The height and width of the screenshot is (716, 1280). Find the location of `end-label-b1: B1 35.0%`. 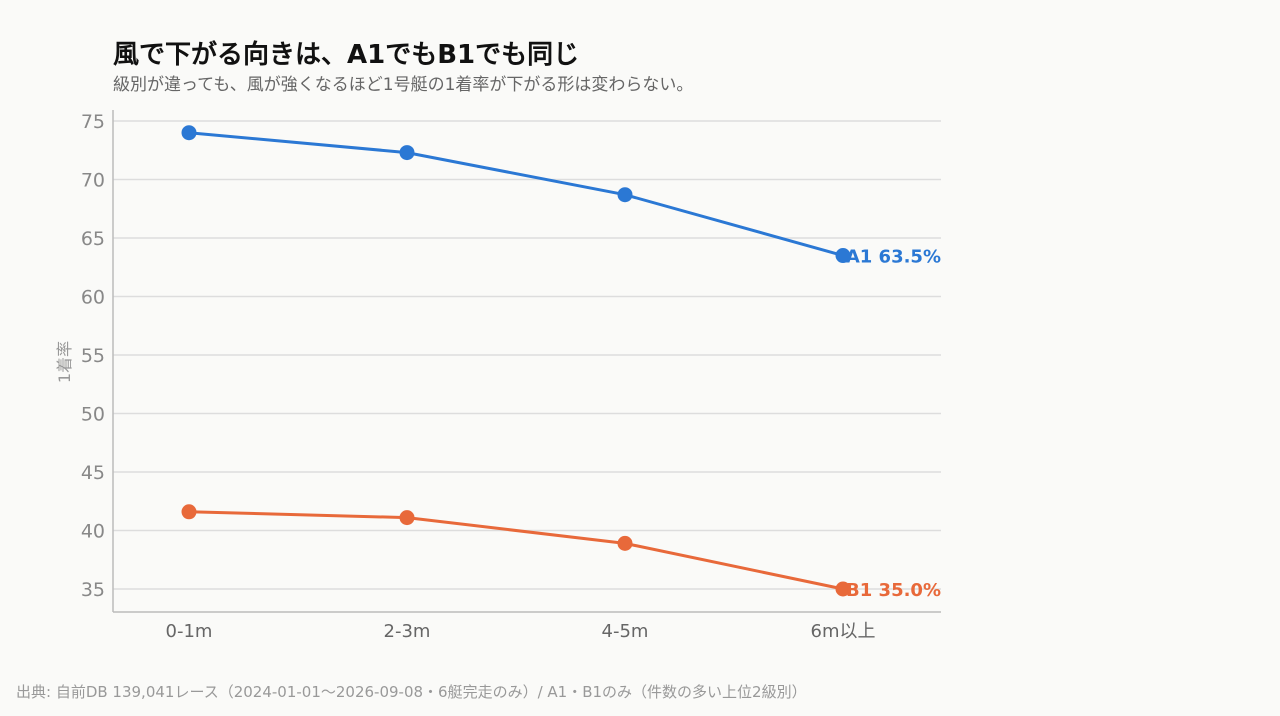

end-label-b1: B1 35.0% is located at coordinates (893, 590).